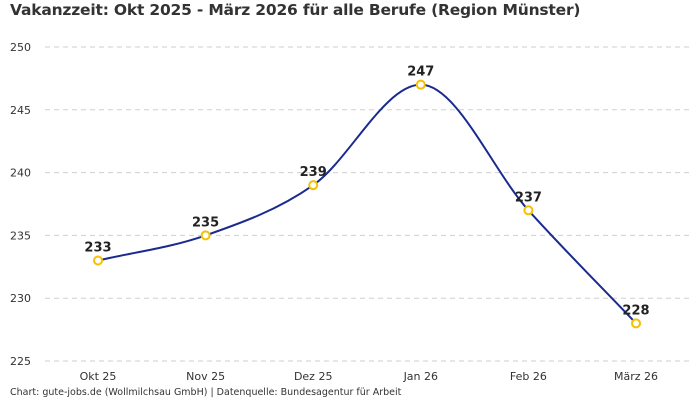 The width and height of the screenshot is (700, 400). What do you see at coordinates (205, 376) in the screenshot?
I see `x-tick-label: Nov 25` at bounding box center [205, 376].